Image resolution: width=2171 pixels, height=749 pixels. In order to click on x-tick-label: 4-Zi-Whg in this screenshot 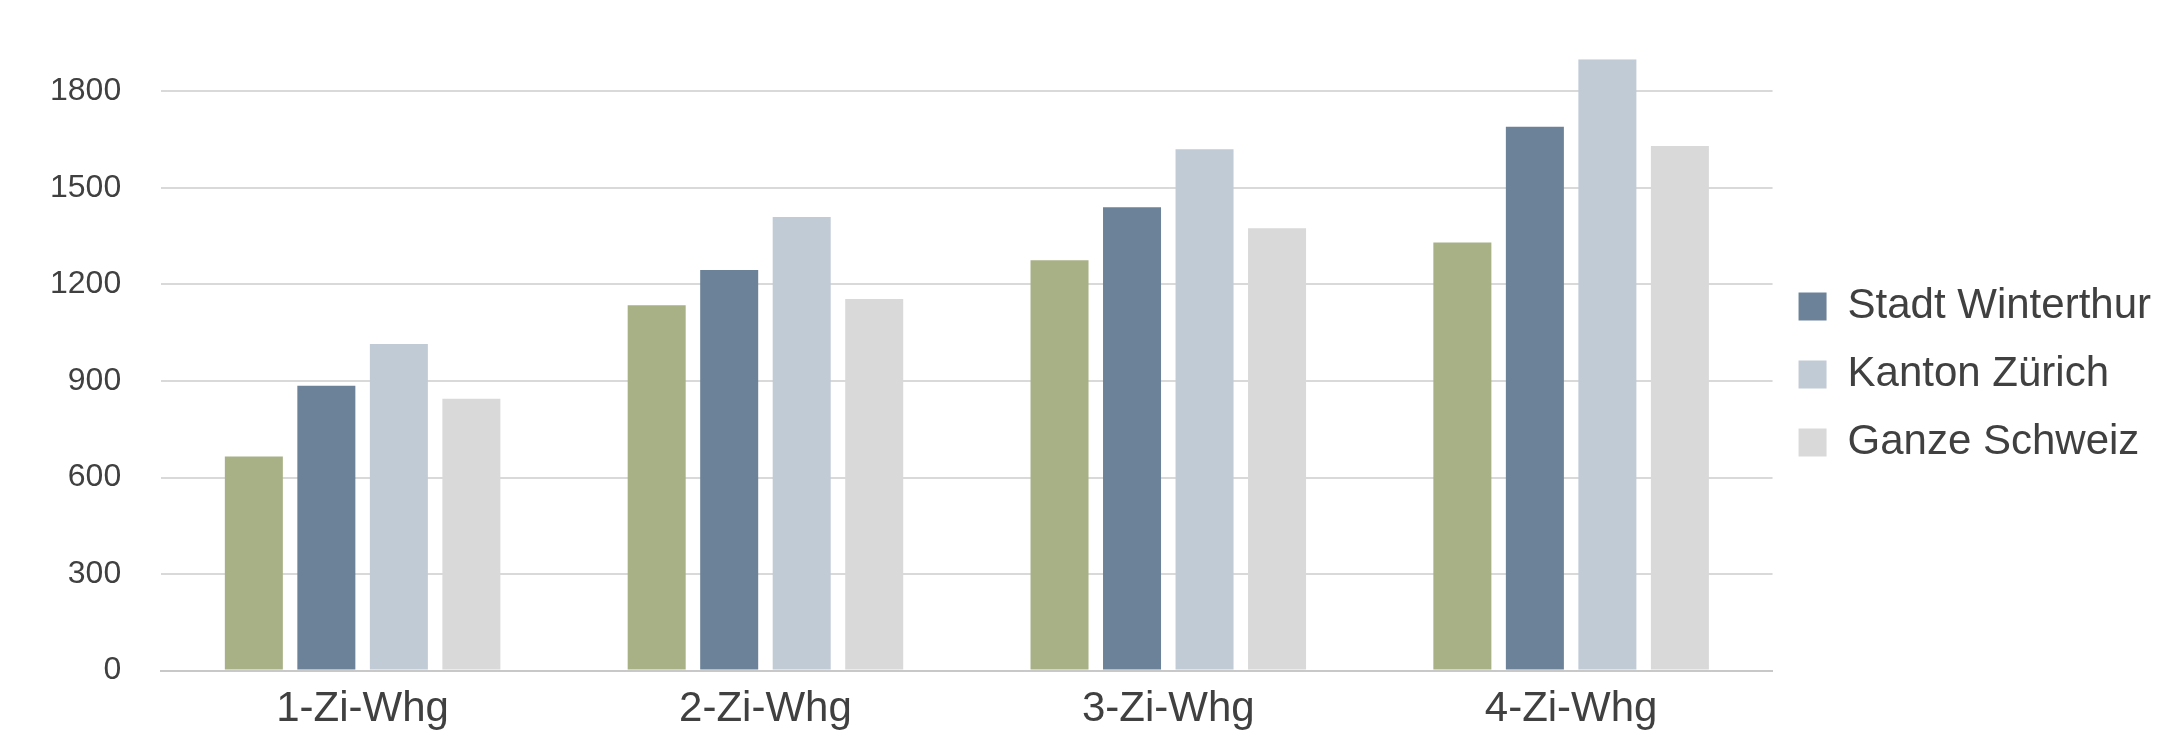, I will do `click(1571, 707)`.